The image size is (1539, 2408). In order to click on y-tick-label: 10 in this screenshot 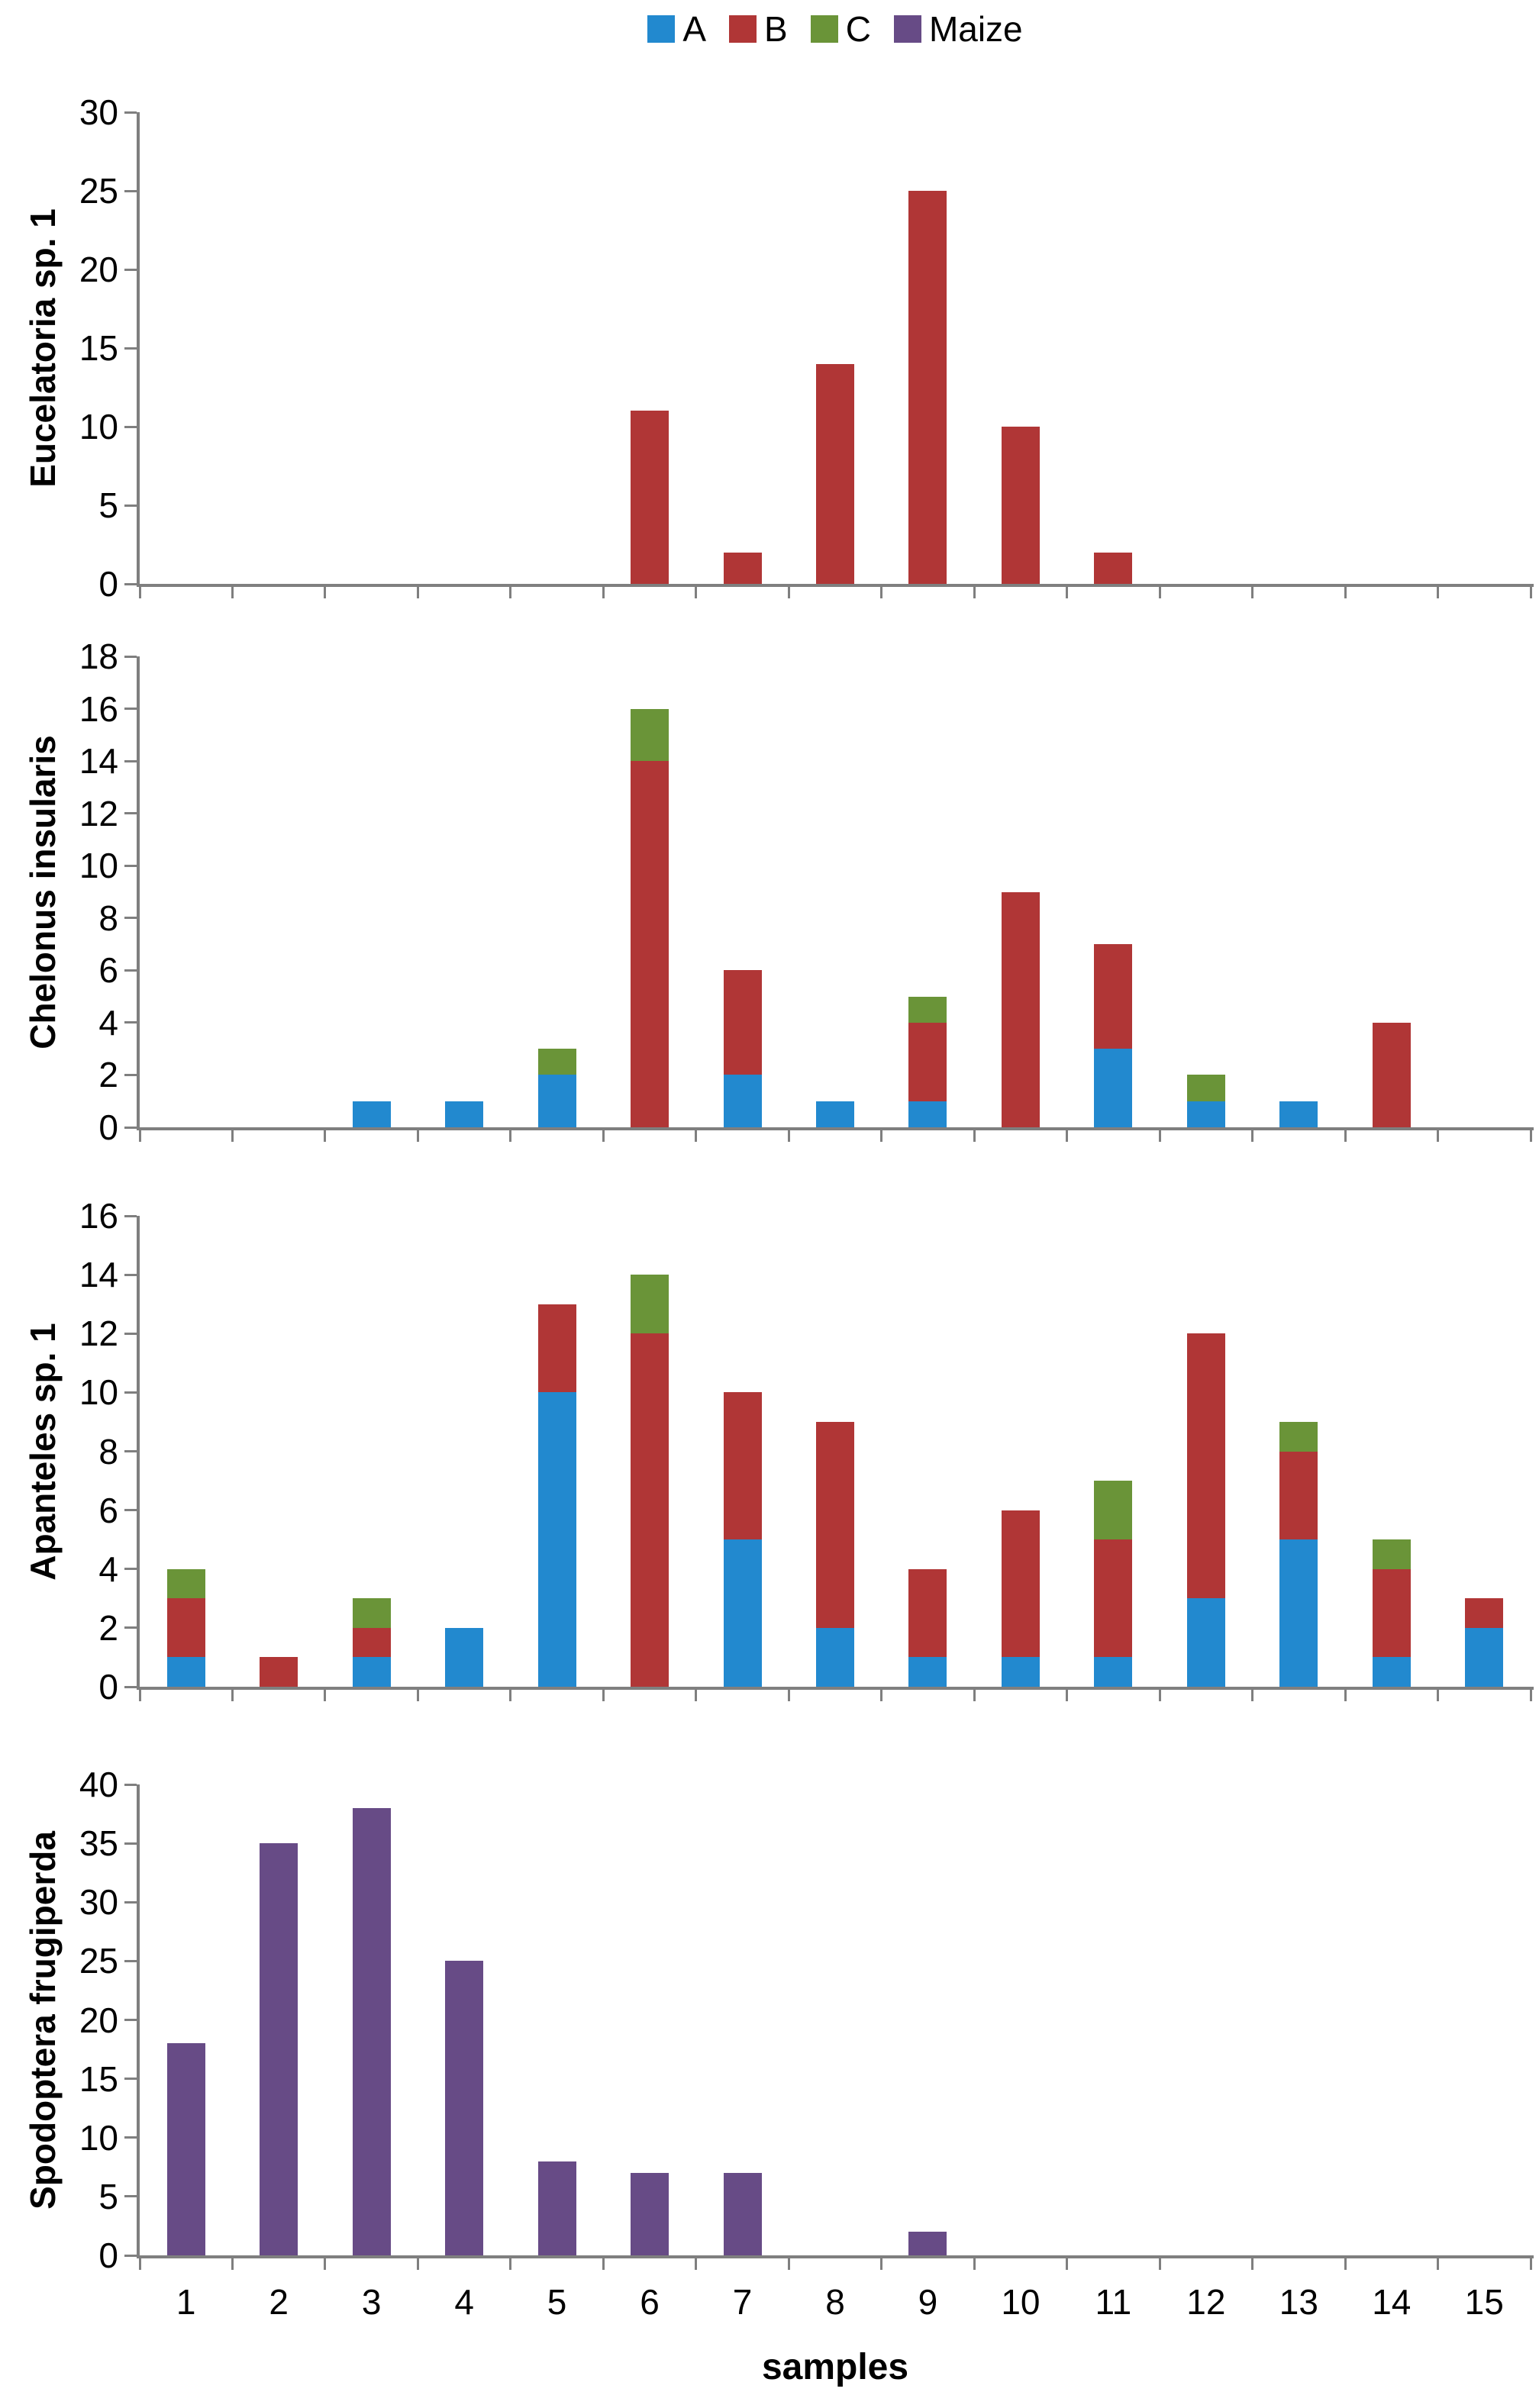, I will do `click(98, 427)`.